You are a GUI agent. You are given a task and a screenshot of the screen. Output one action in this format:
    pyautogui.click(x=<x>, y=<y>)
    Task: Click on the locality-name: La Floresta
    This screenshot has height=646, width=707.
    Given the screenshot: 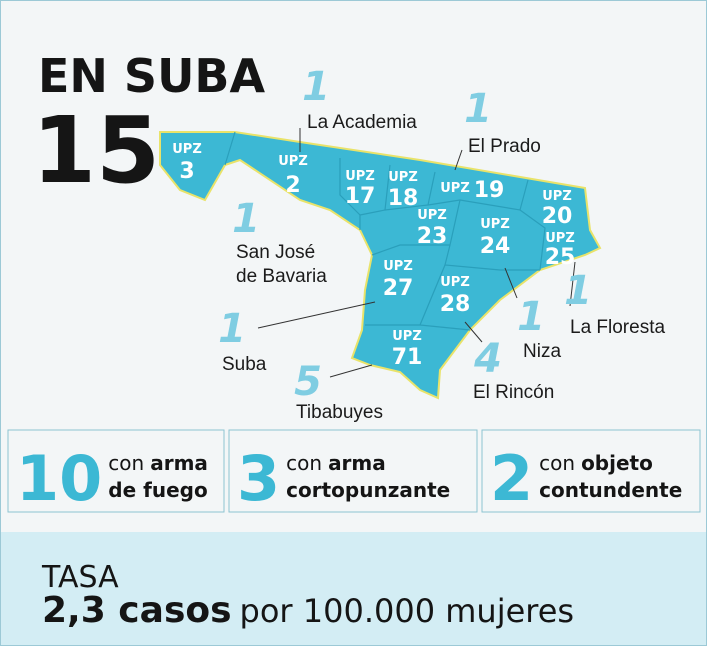 What is the action you would take?
    pyautogui.click(x=617, y=327)
    